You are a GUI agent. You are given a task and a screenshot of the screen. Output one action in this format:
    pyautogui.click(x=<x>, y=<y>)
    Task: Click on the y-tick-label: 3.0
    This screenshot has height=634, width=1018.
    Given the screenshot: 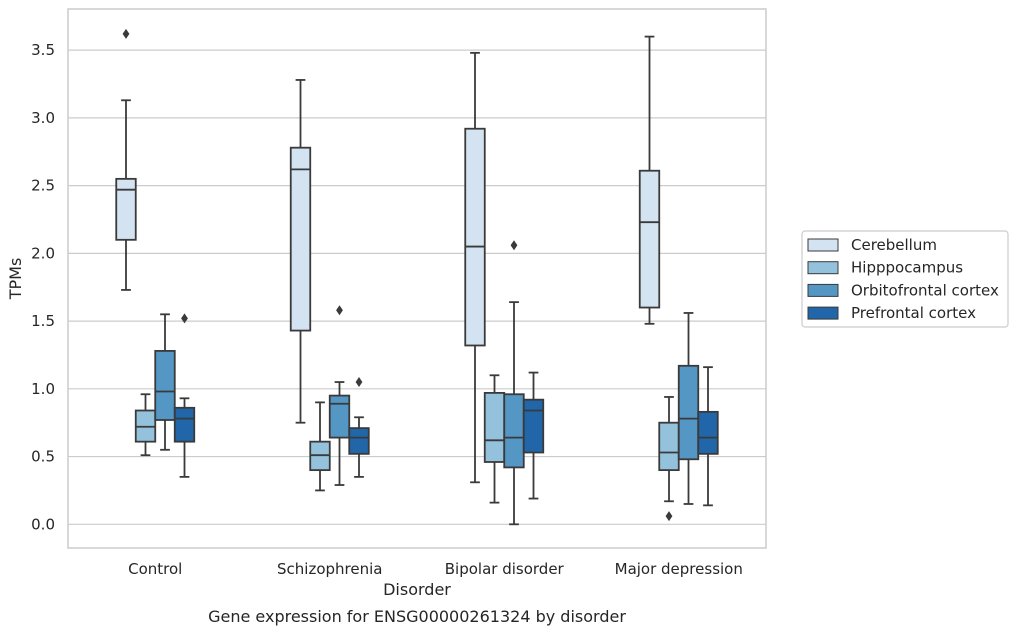 What is the action you would take?
    pyautogui.click(x=43, y=118)
    